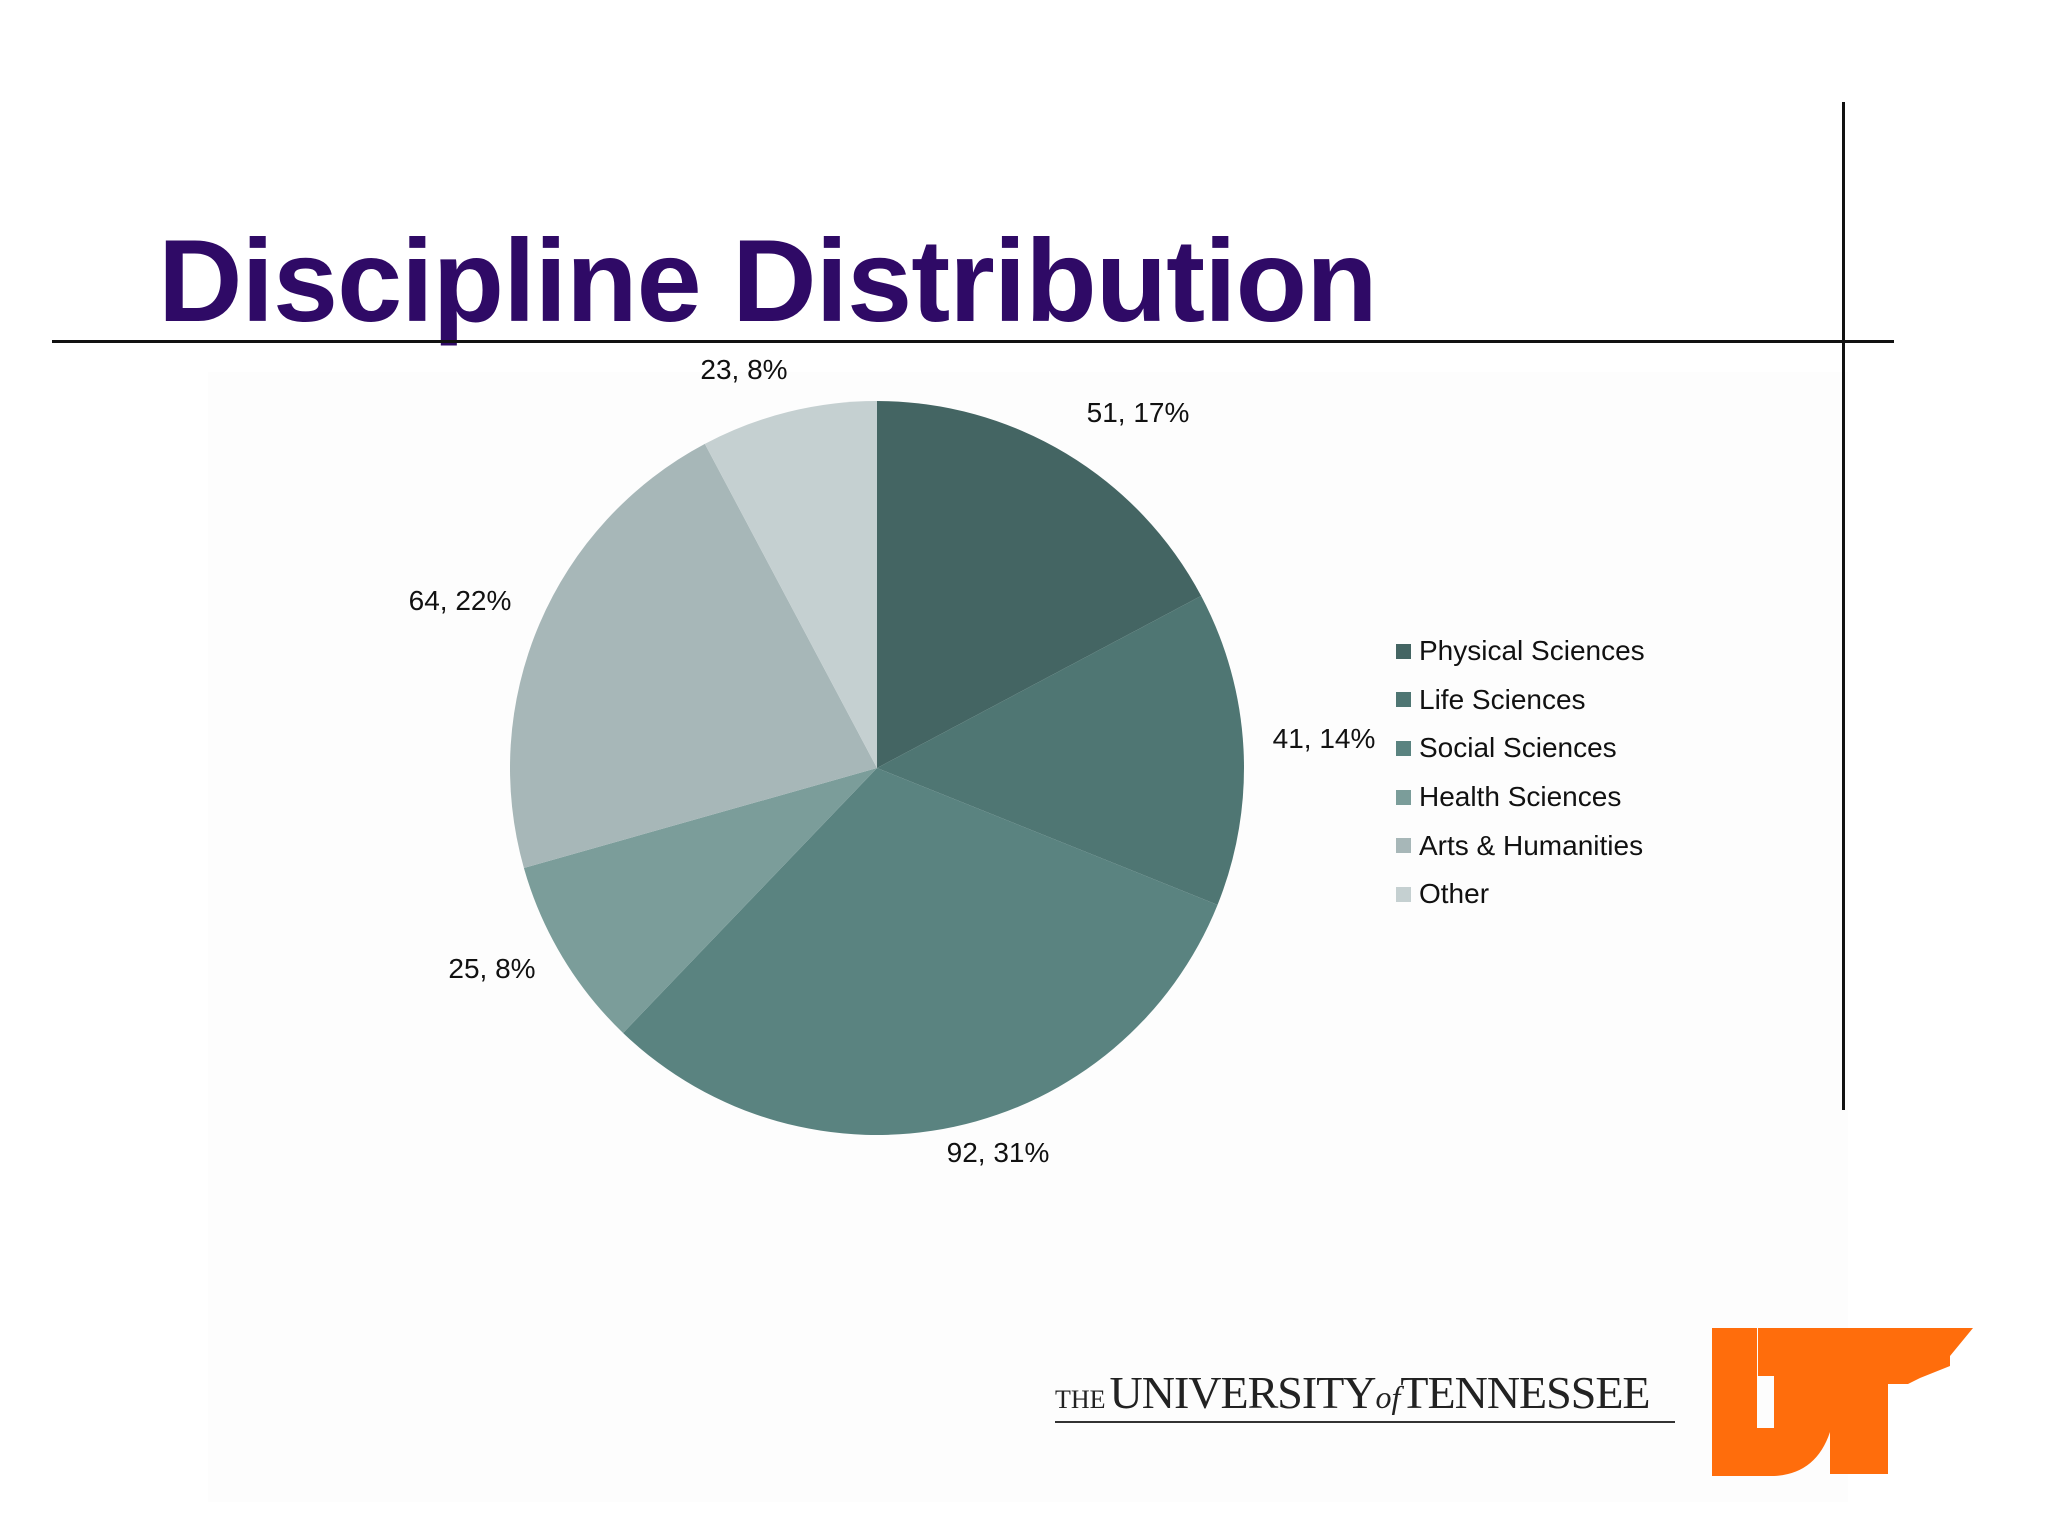  I want to click on data-label-health-sciences: 25, 8%, so click(491, 968).